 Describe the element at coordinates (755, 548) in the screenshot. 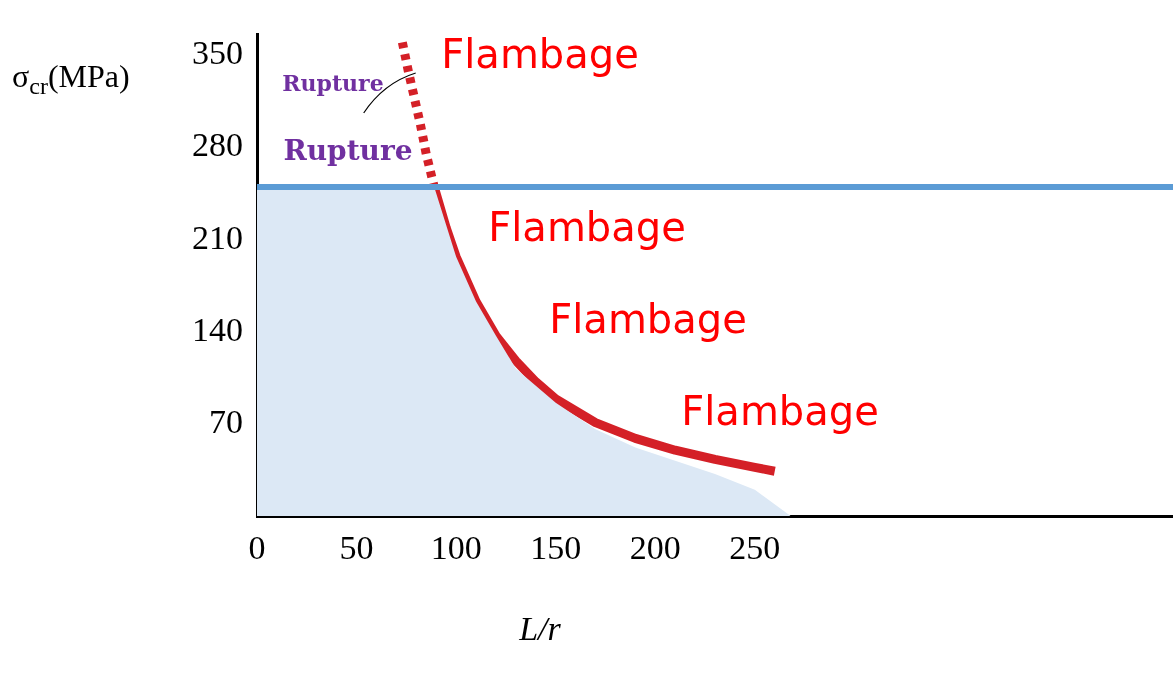

I see `x-tick-label: 250` at that location.